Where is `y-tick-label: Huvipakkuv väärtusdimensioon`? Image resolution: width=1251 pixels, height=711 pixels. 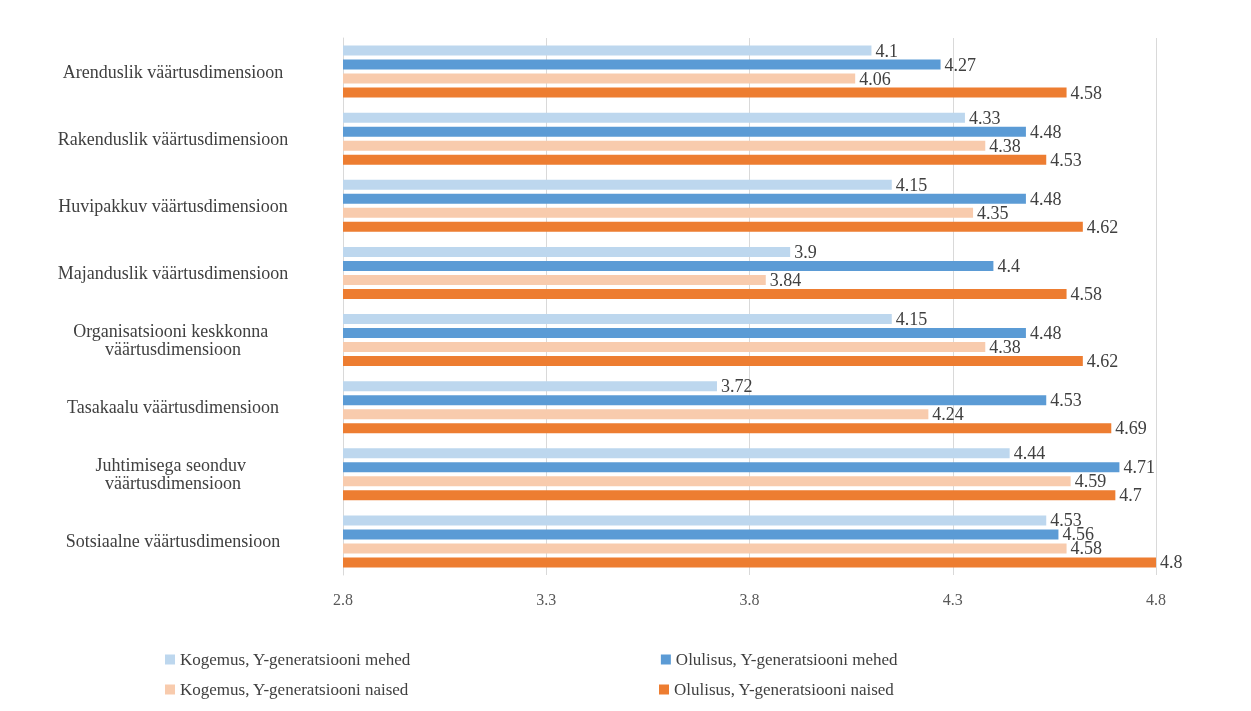 y-tick-label: Huvipakkuv väärtusdimensioon is located at coordinates (173, 205).